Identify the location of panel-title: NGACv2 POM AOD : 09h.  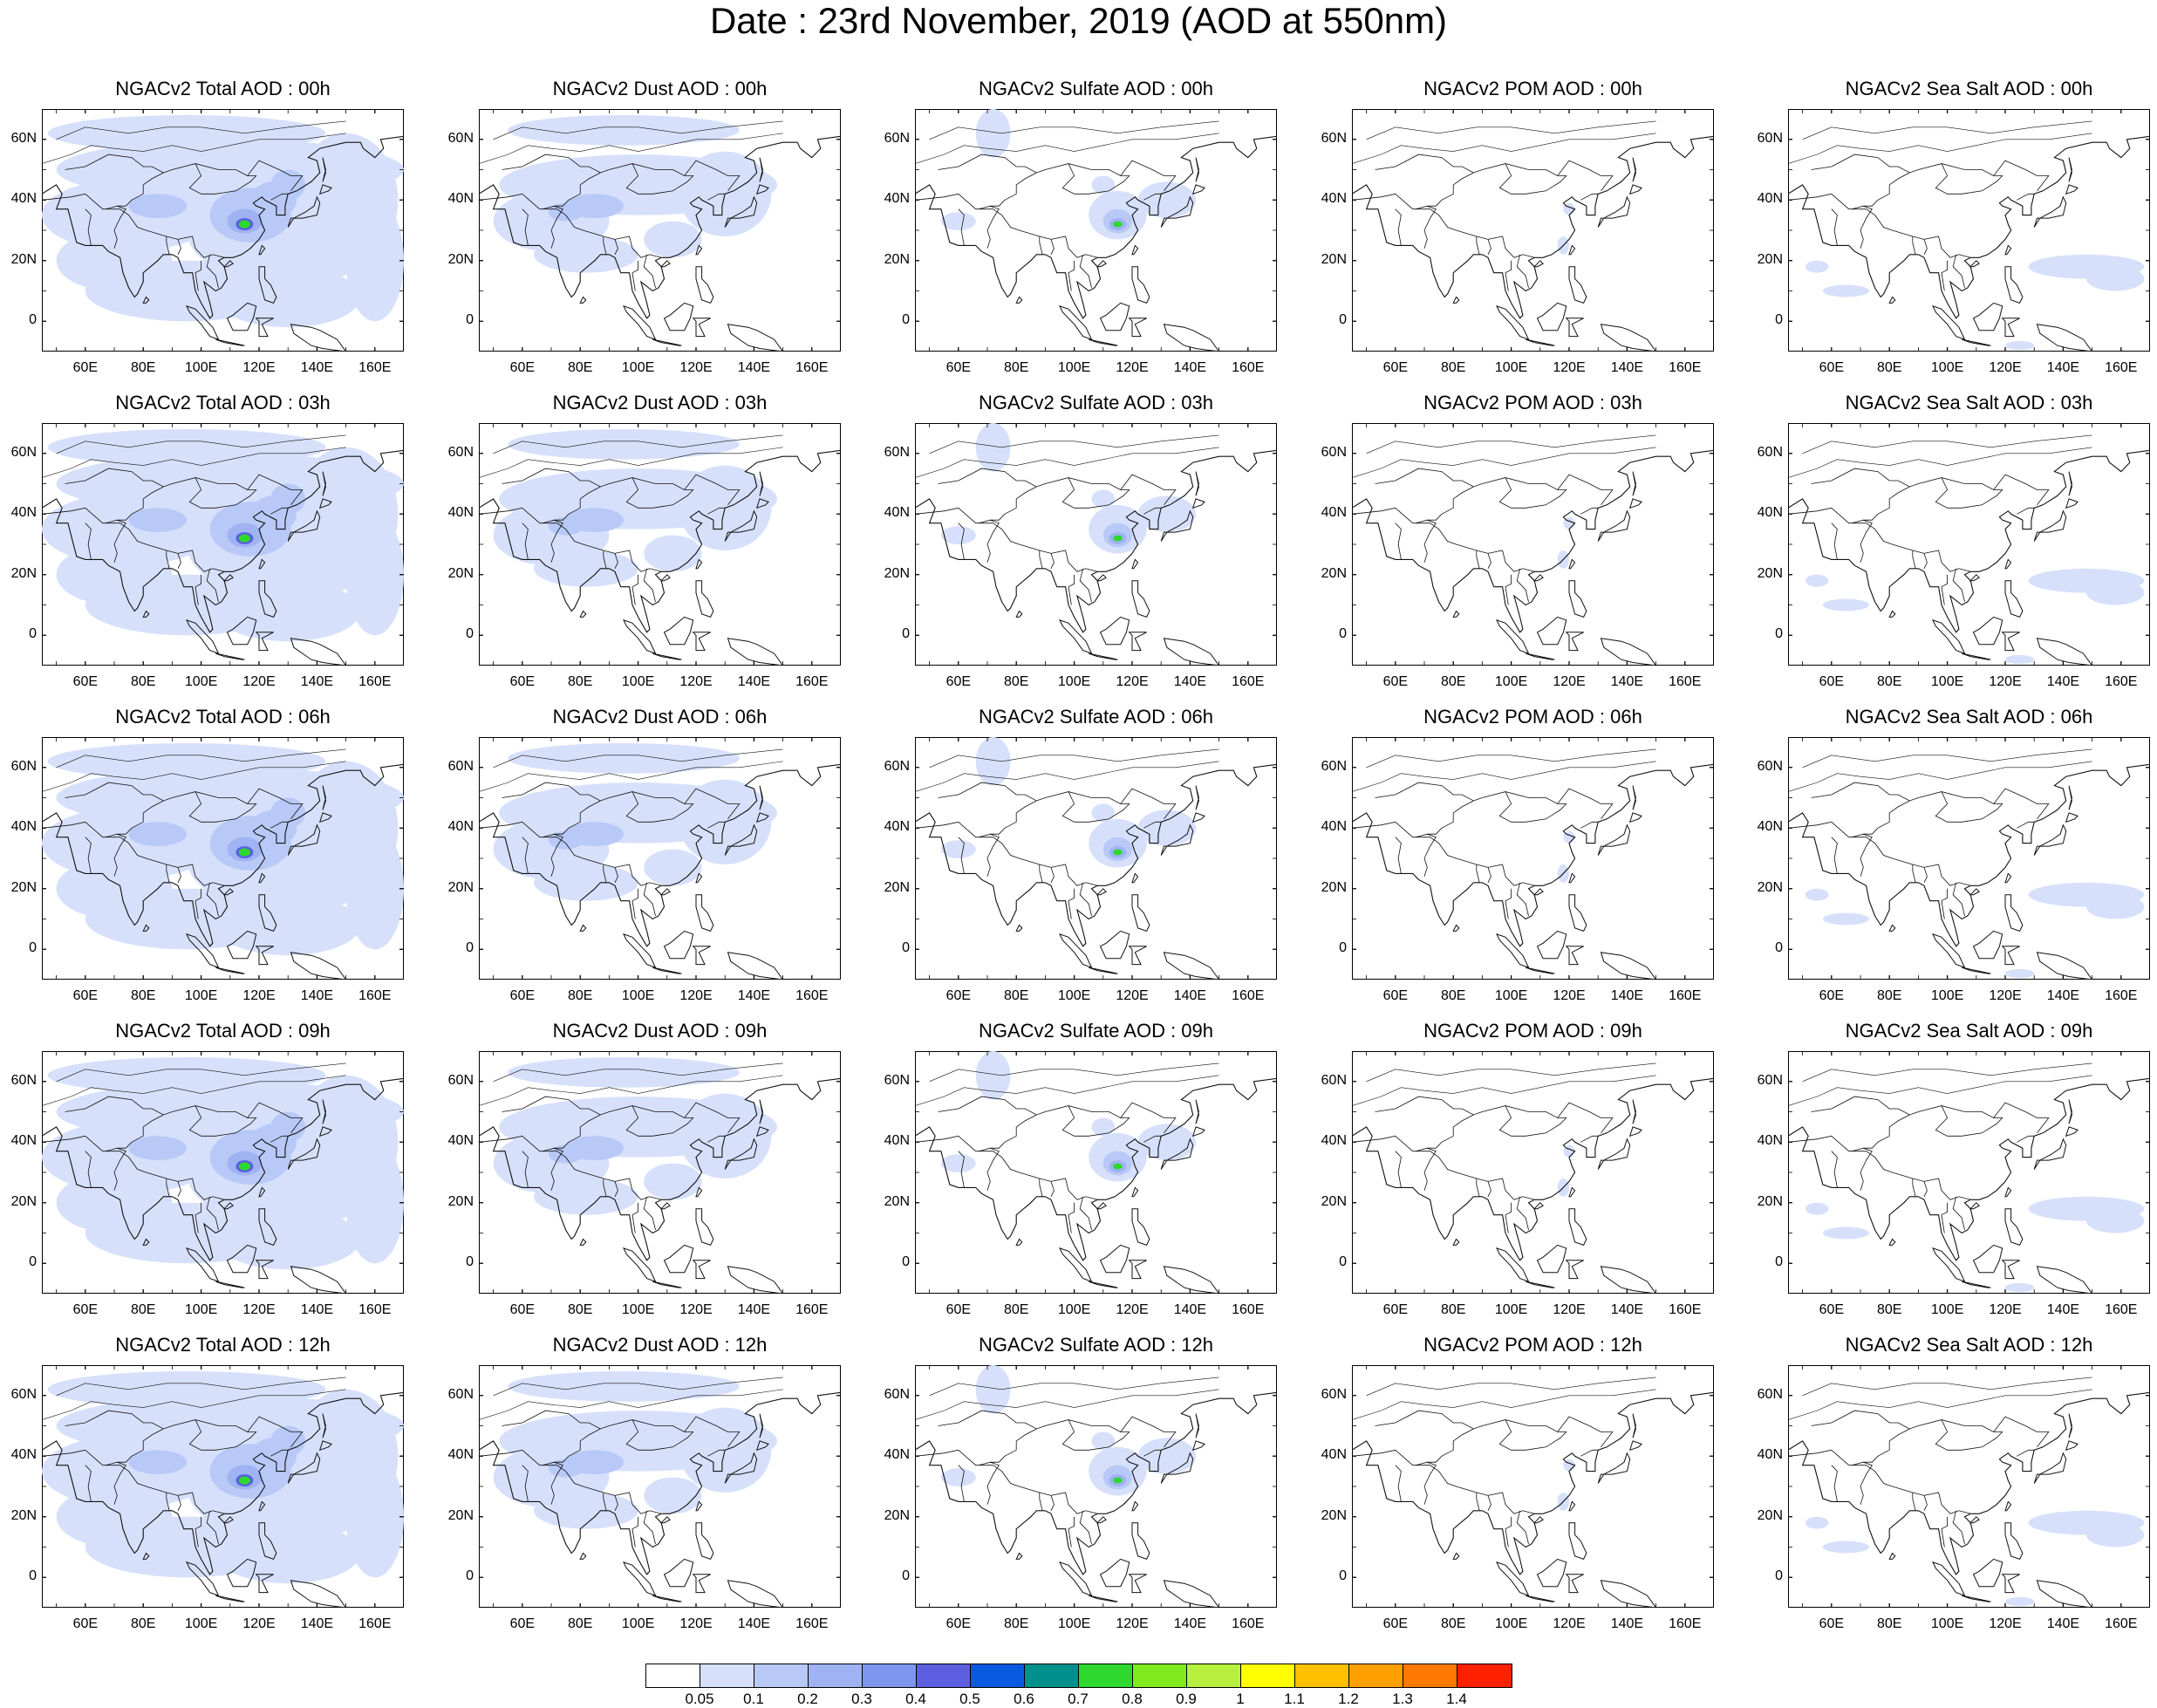
(1532, 1031).